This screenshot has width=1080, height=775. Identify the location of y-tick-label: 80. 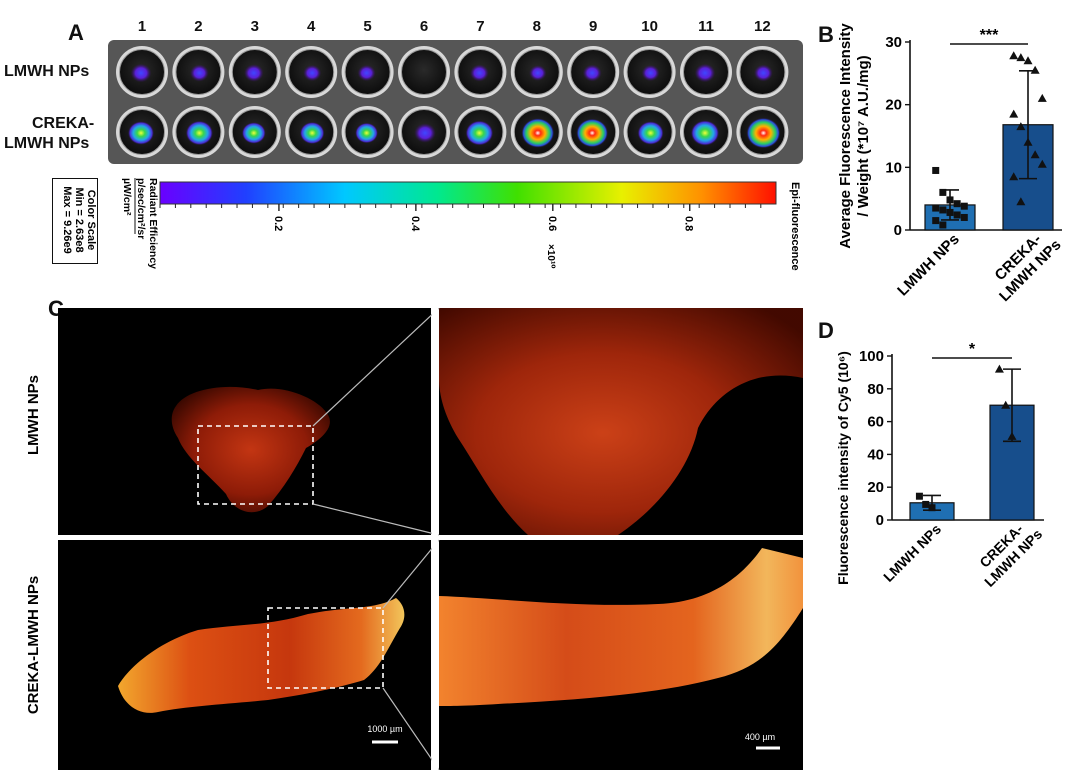
(875, 389).